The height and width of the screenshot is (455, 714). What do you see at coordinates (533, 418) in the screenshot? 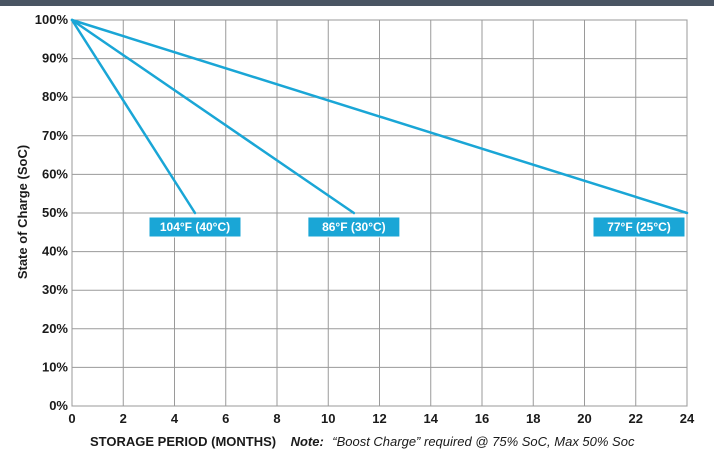
I see `x-tick-label: 18` at bounding box center [533, 418].